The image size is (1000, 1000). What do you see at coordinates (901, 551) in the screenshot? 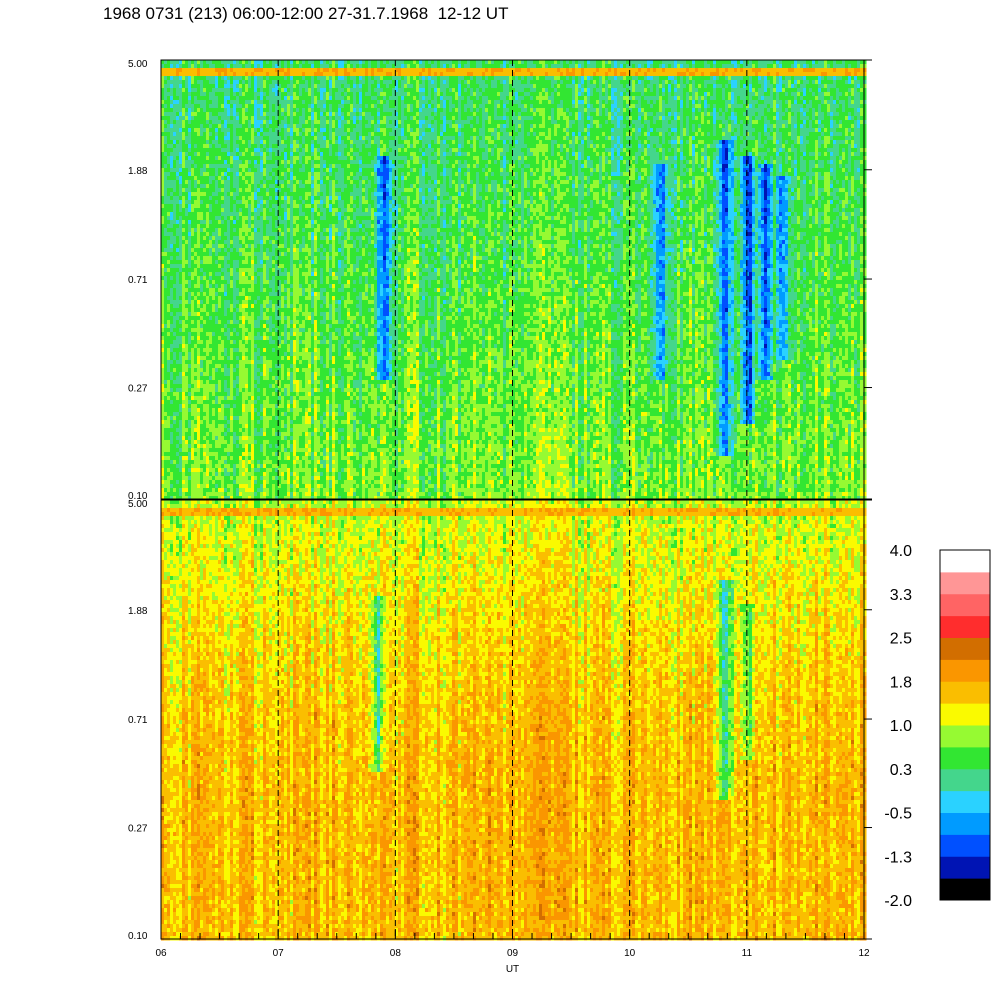
I see `colorbar-label: 4.0` at bounding box center [901, 551].